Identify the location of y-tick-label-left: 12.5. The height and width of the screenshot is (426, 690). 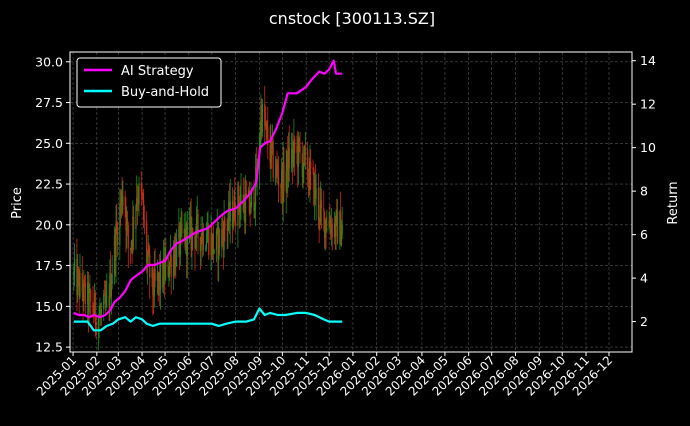
(49, 347).